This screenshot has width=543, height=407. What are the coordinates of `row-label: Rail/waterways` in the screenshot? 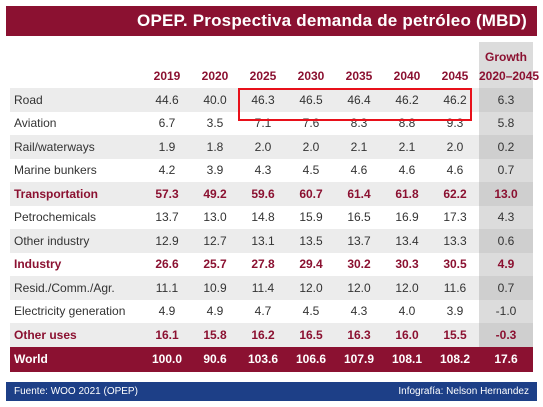 It's located at (76, 147).